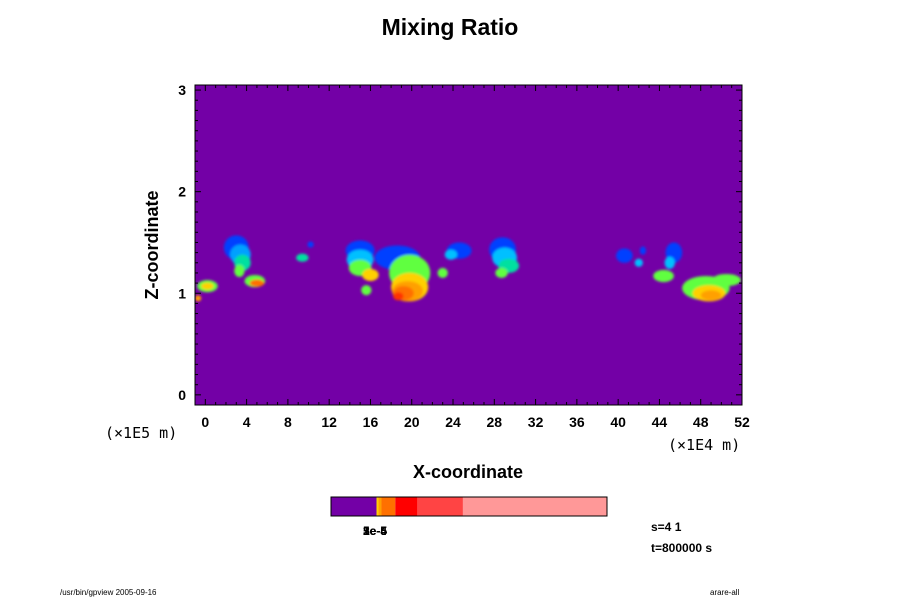 This screenshot has width=900, height=600. What do you see at coordinates (453, 422) in the screenshot?
I see `x-tick-label-6: 24` at bounding box center [453, 422].